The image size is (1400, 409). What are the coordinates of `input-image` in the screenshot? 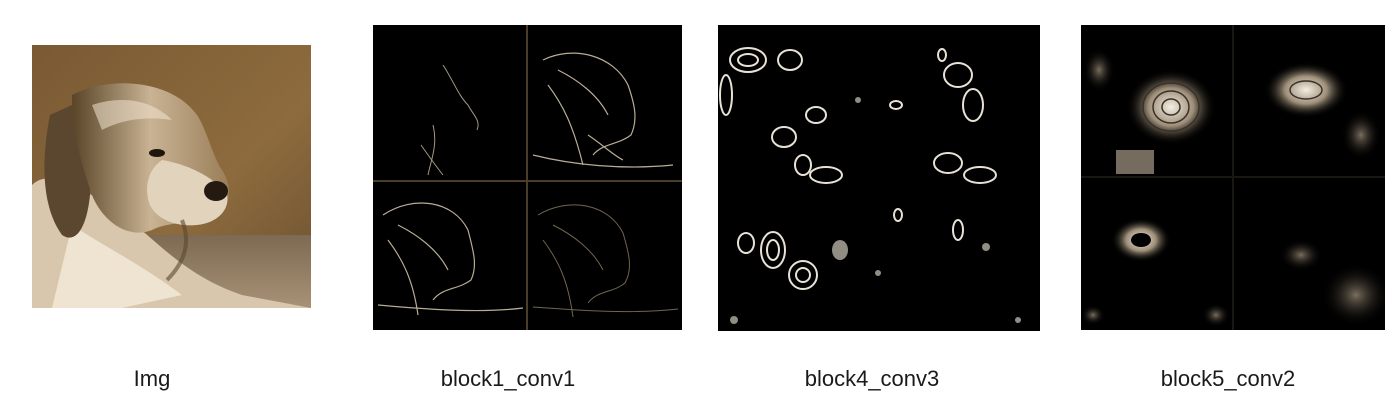 It's located at (171, 176).